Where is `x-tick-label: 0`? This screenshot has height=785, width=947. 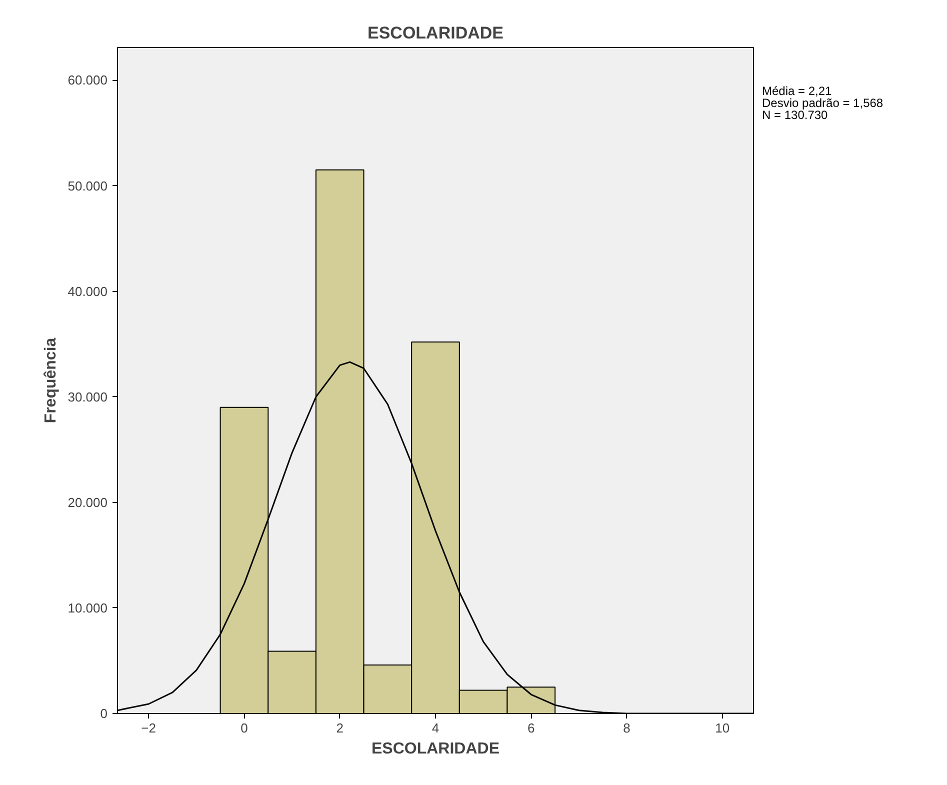
x-tick-label: 0 is located at coordinates (244, 728).